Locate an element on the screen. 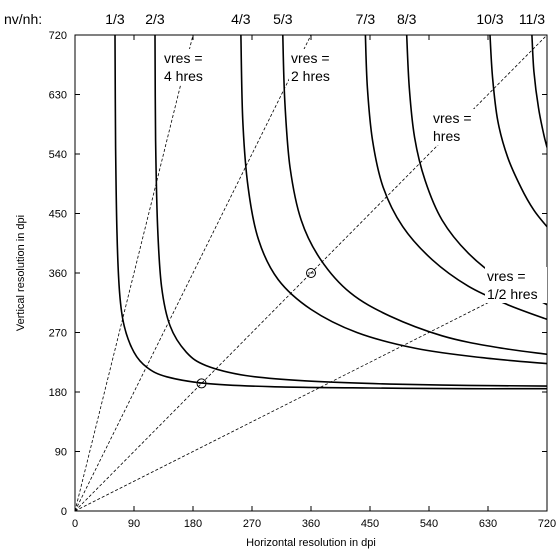 The height and width of the screenshot is (552, 559). x-tick-label: 180 is located at coordinates (193, 524).